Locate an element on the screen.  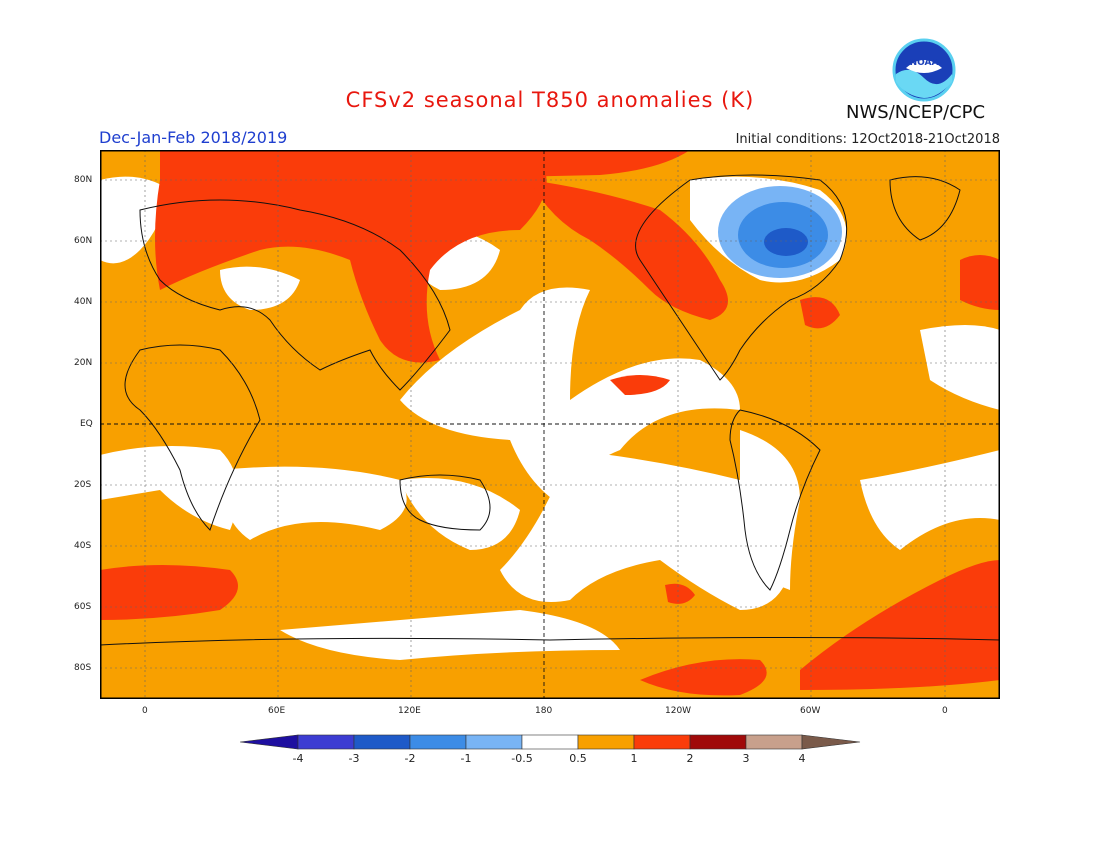
noaa-logo-text: NOAA is located at coordinates (924, 63).